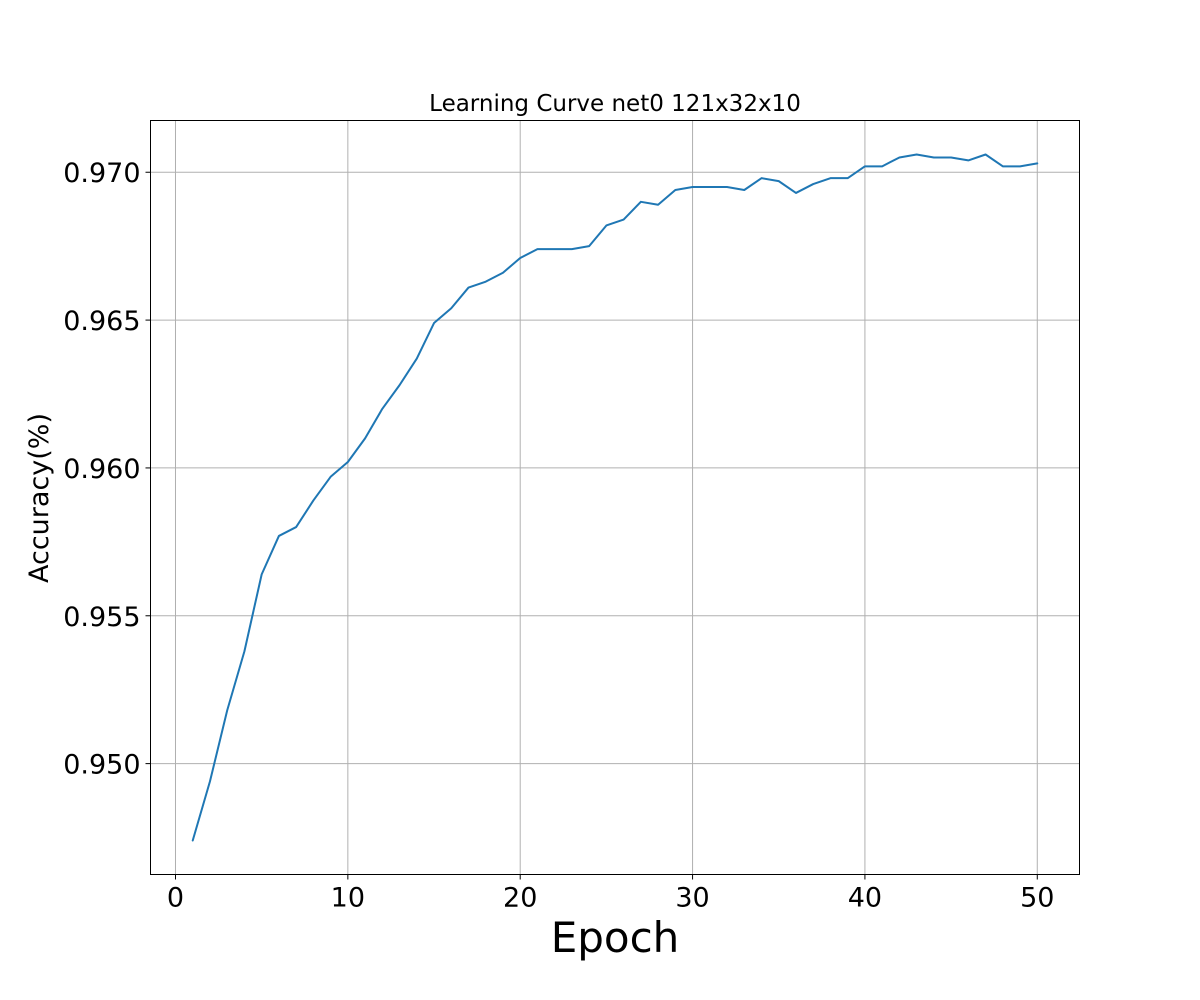 Image resolution: width=1200 pixels, height=1000 pixels. I want to click on y-tick-label: 0.955, so click(101, 617).